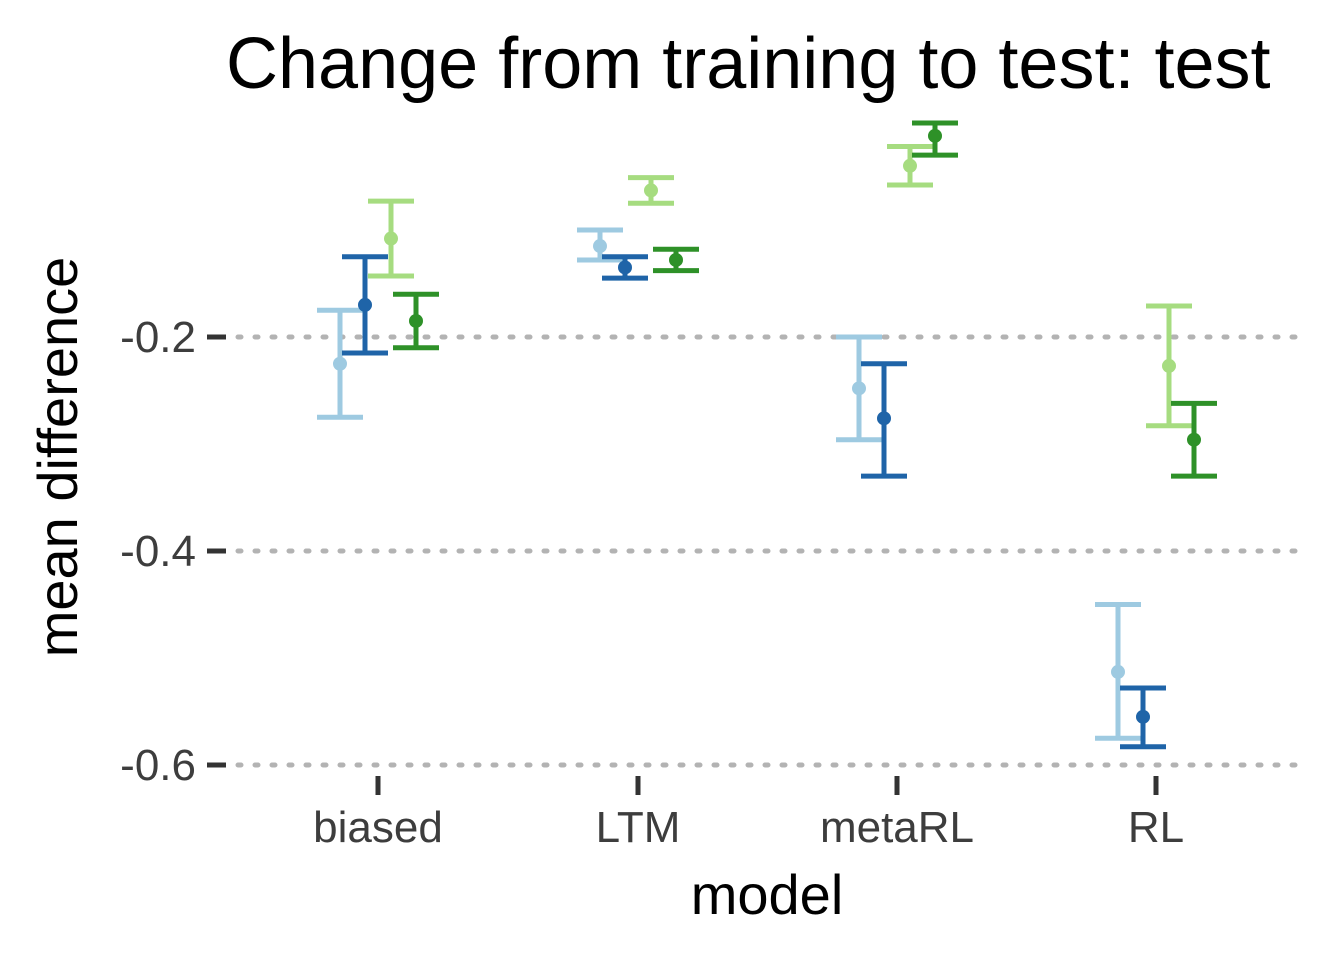 The image size is (1344, 960). What do you see at coordinates (378, 827) in the screenshot?
I see `x-tick-label: biased` at bounding box center [378, 827].